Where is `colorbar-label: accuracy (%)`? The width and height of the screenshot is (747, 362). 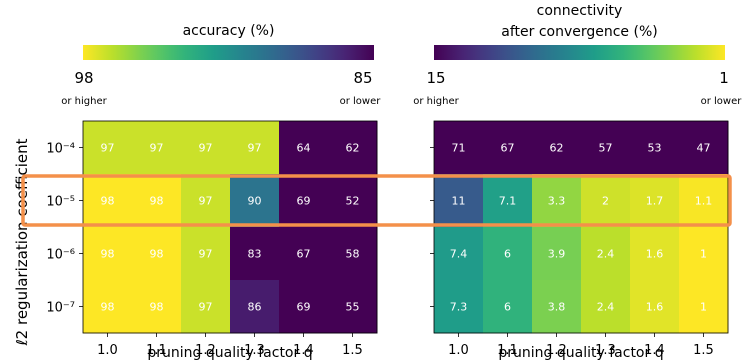
colorbar-label: accuracy (%) is located at coordinates (229, 31).